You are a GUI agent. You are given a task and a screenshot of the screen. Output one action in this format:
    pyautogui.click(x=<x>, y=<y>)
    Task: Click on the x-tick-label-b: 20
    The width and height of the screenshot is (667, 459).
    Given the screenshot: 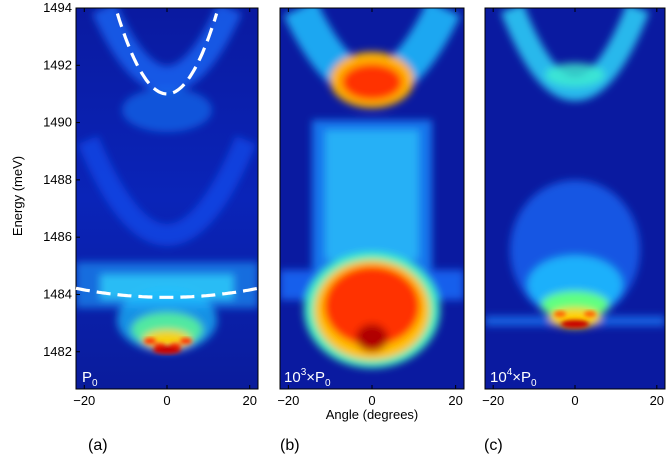 What is the action you would take?
    pyautogui.click(x=455, y=400)
    